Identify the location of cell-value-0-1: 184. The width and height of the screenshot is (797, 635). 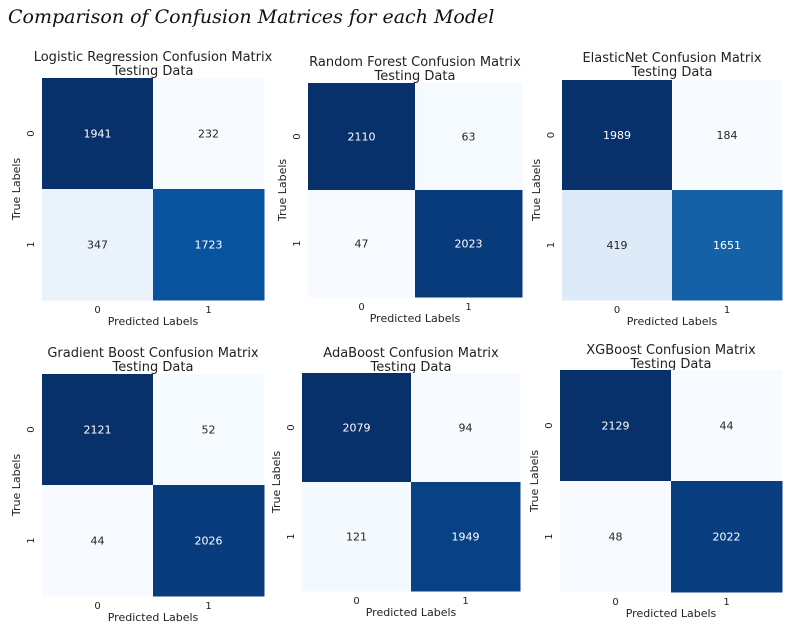
(727, 135).